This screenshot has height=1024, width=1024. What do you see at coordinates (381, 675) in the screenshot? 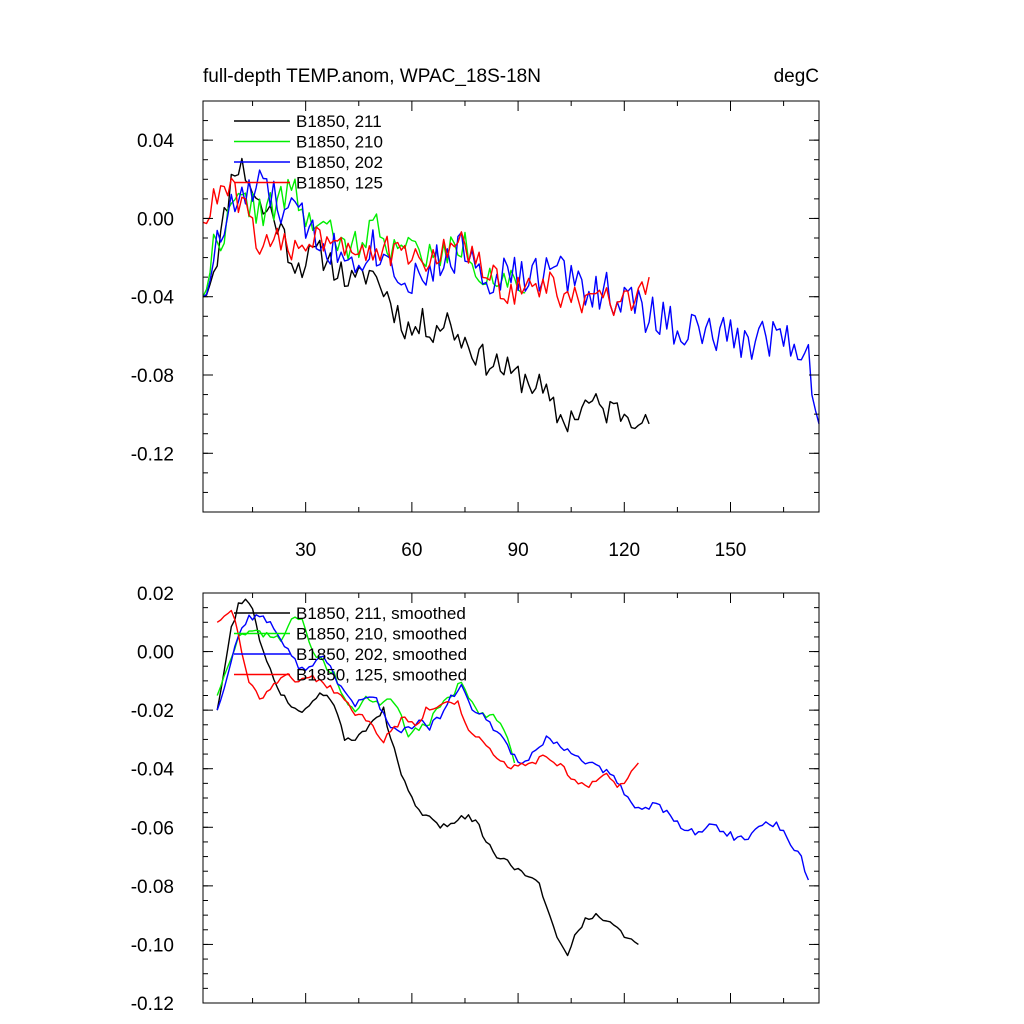
I see `legend-label: B1850, 125, smoothed` at bounding box center [381, 675].